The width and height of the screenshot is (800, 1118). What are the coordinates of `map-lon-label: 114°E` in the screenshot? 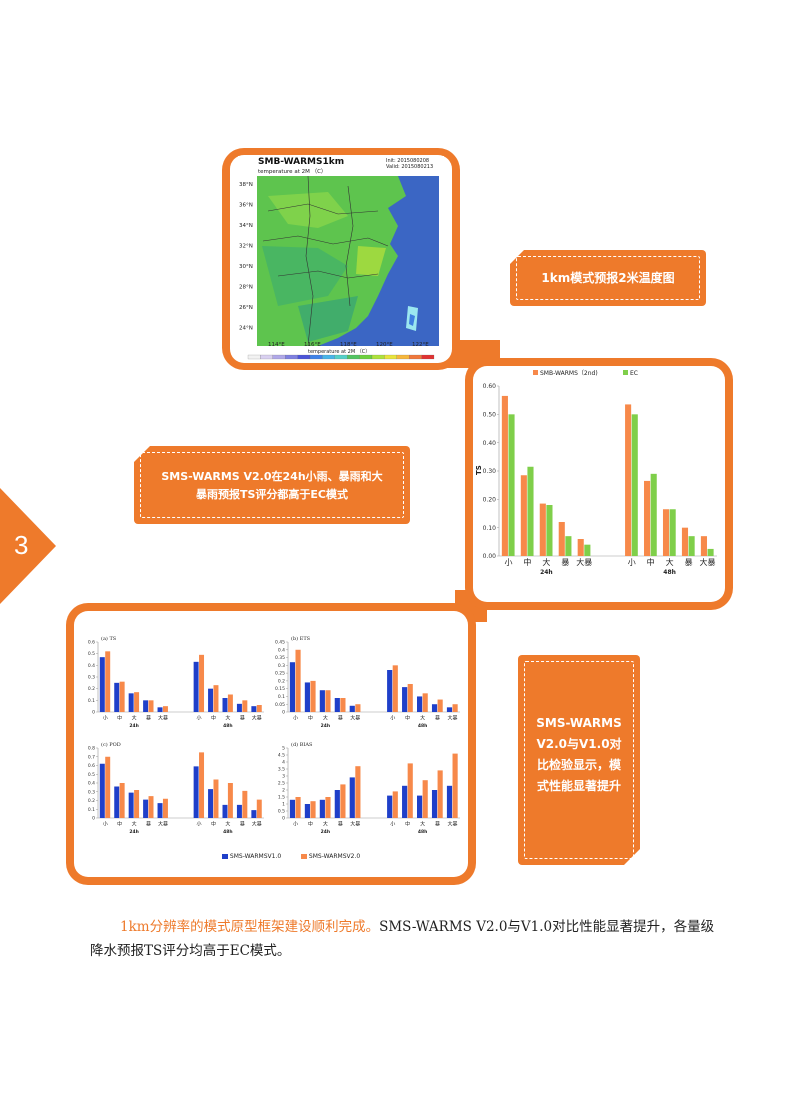 It's located at (276, 345).